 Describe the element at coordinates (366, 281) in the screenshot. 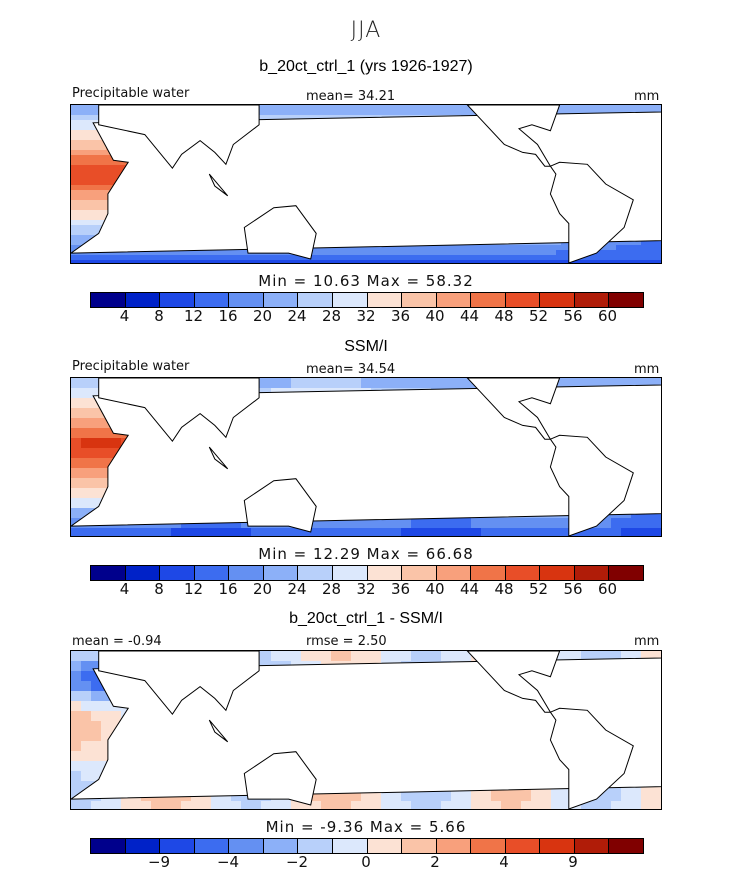

I see `panel-1-min-max: Min = 10.63 Max = 58.32` at that location.